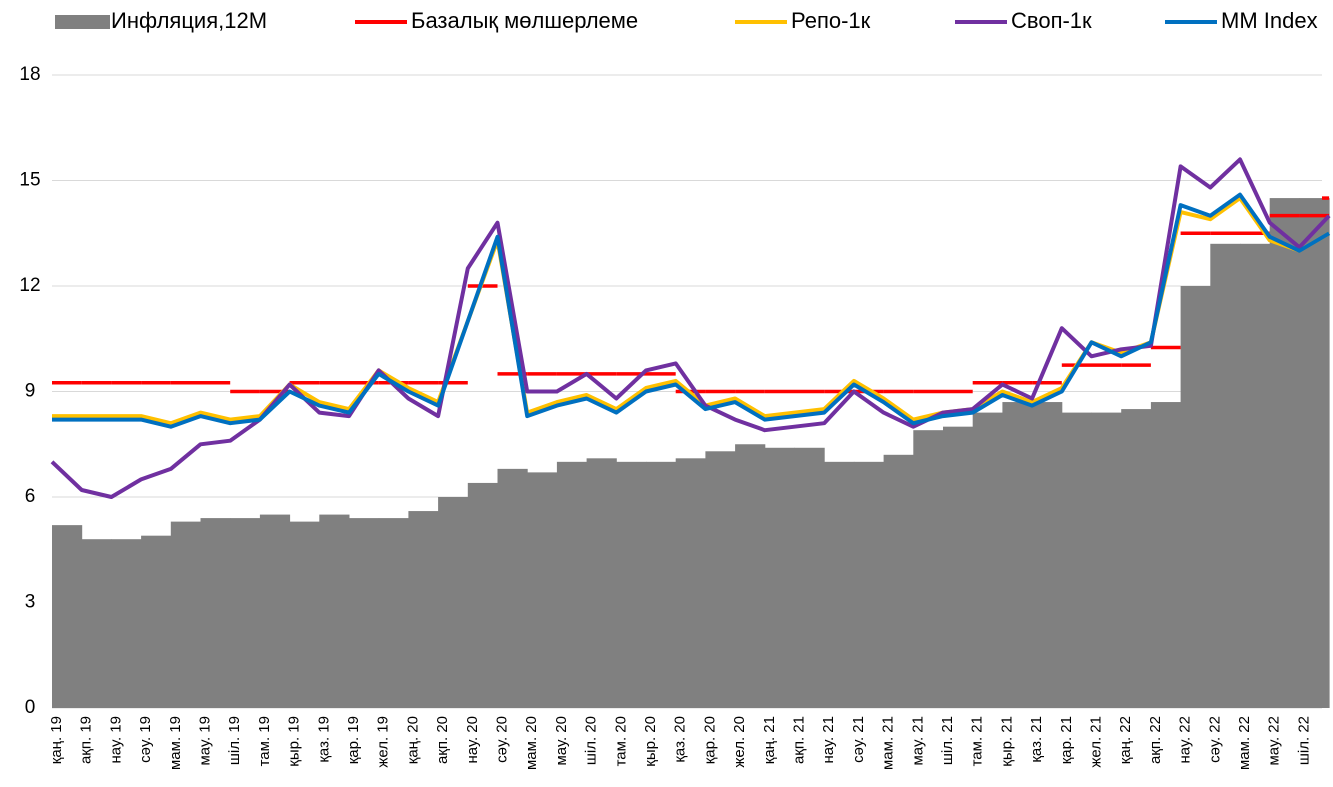  Describe the element at coordinates (145, 739) in the screenshot. I see `x-tick-label: сәу. 19` at that location.